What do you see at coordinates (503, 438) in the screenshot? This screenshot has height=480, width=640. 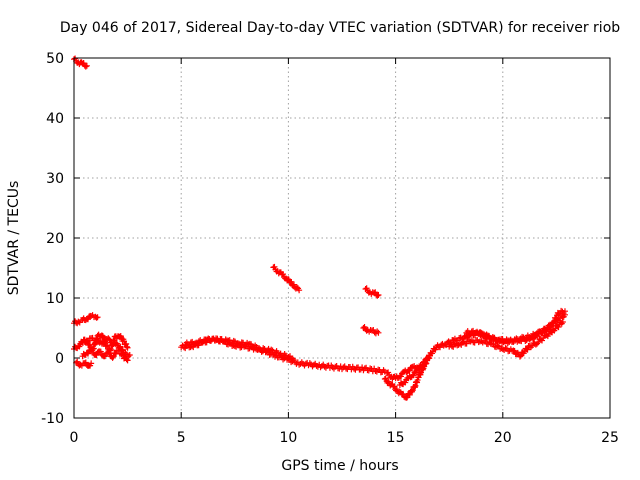 I see `x-tick-label: 20` at bounding box center [503, 438].